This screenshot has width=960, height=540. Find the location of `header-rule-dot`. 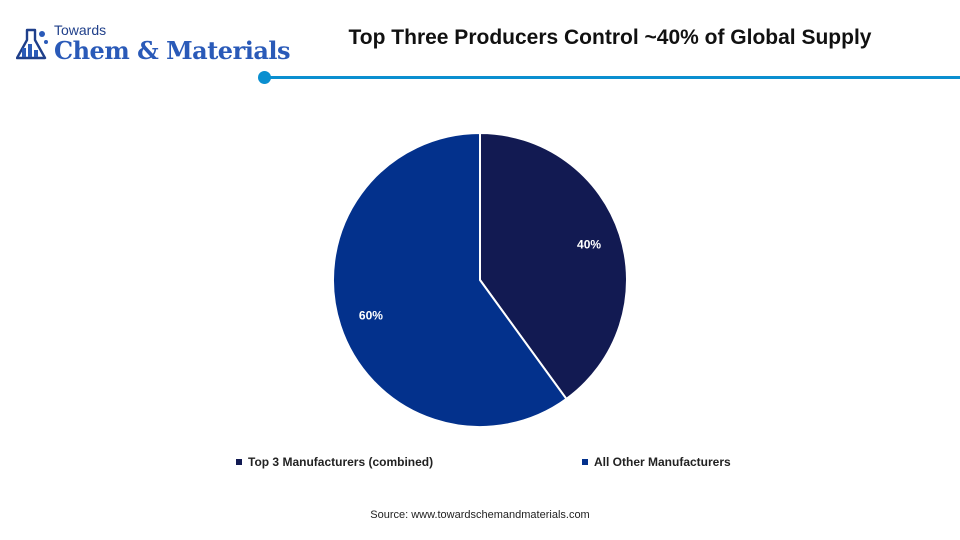

header-rule-dot is located at coordinates (264, 77).